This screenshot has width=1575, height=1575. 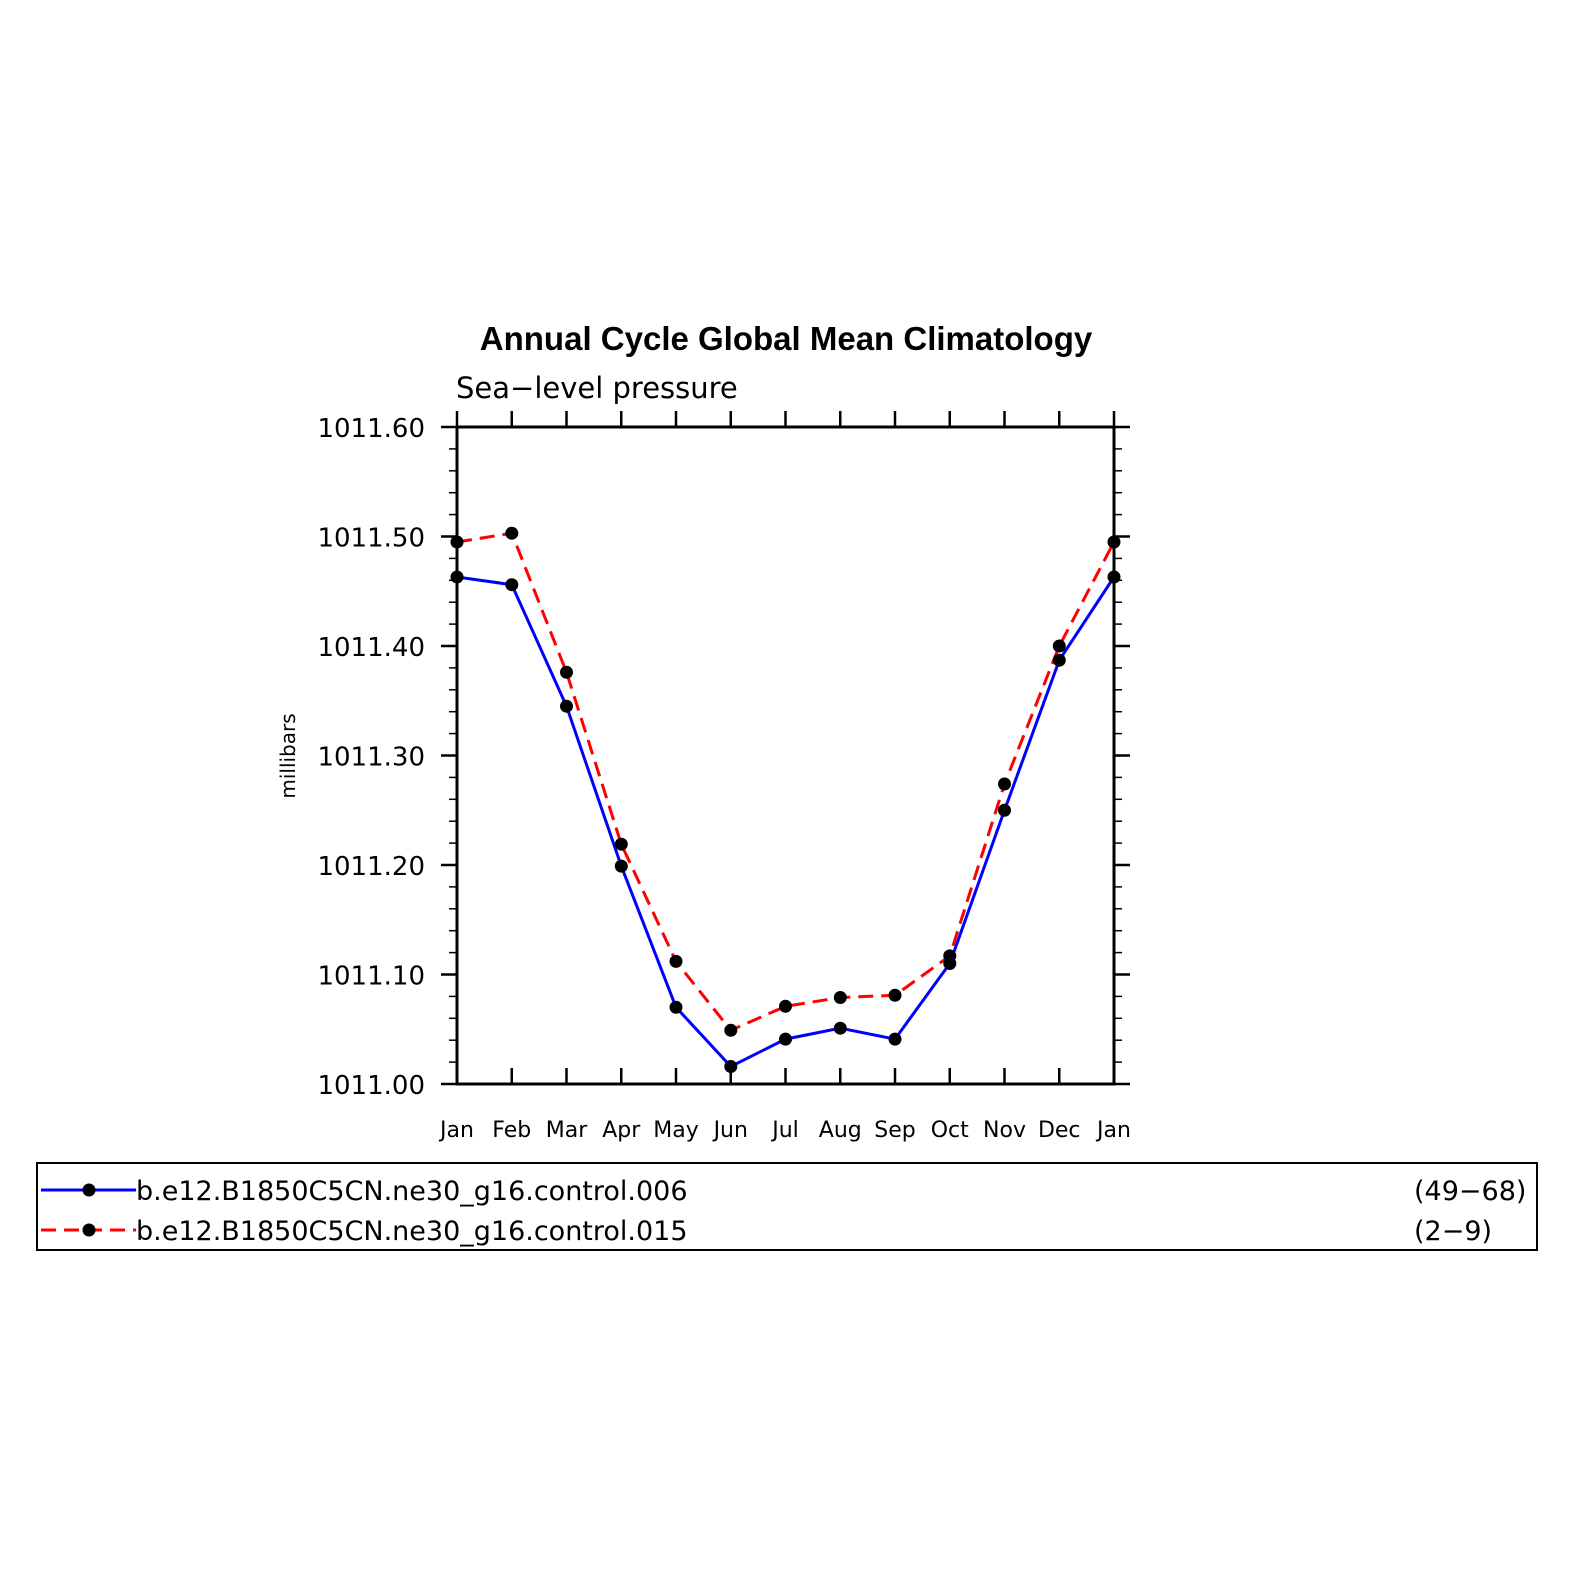 I want to click on legend-years: (2−9), so click(x=1453, y=1231).